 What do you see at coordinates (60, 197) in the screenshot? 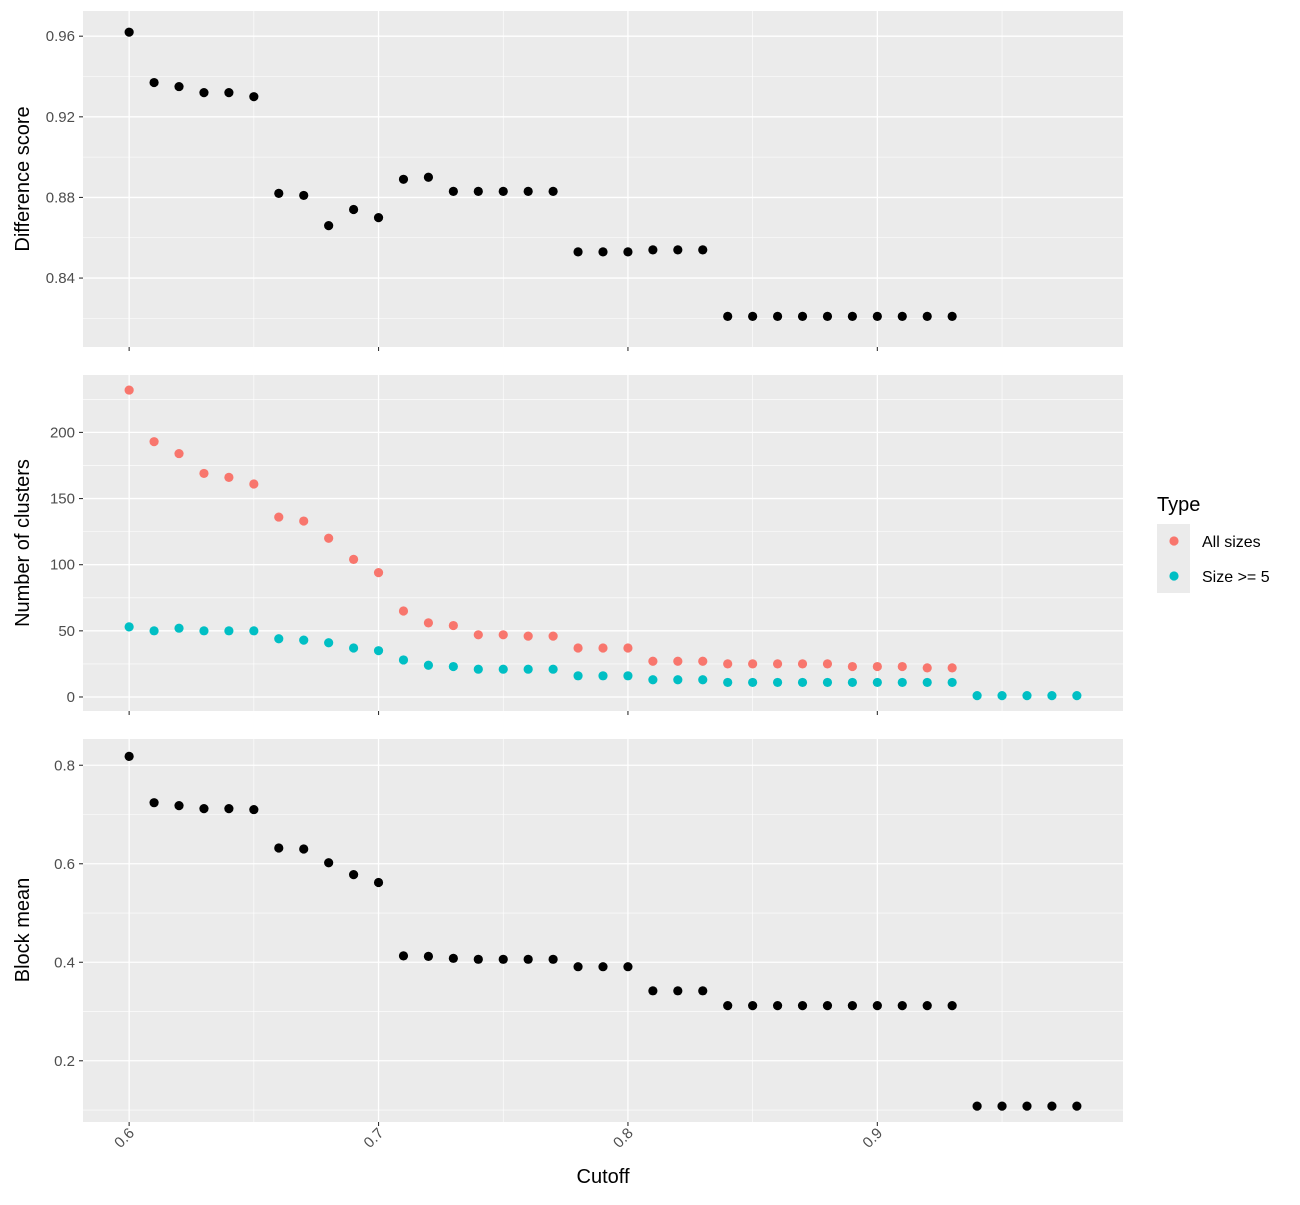
I see `y-tick-label: 0.88` at bounding box center [60, 197].